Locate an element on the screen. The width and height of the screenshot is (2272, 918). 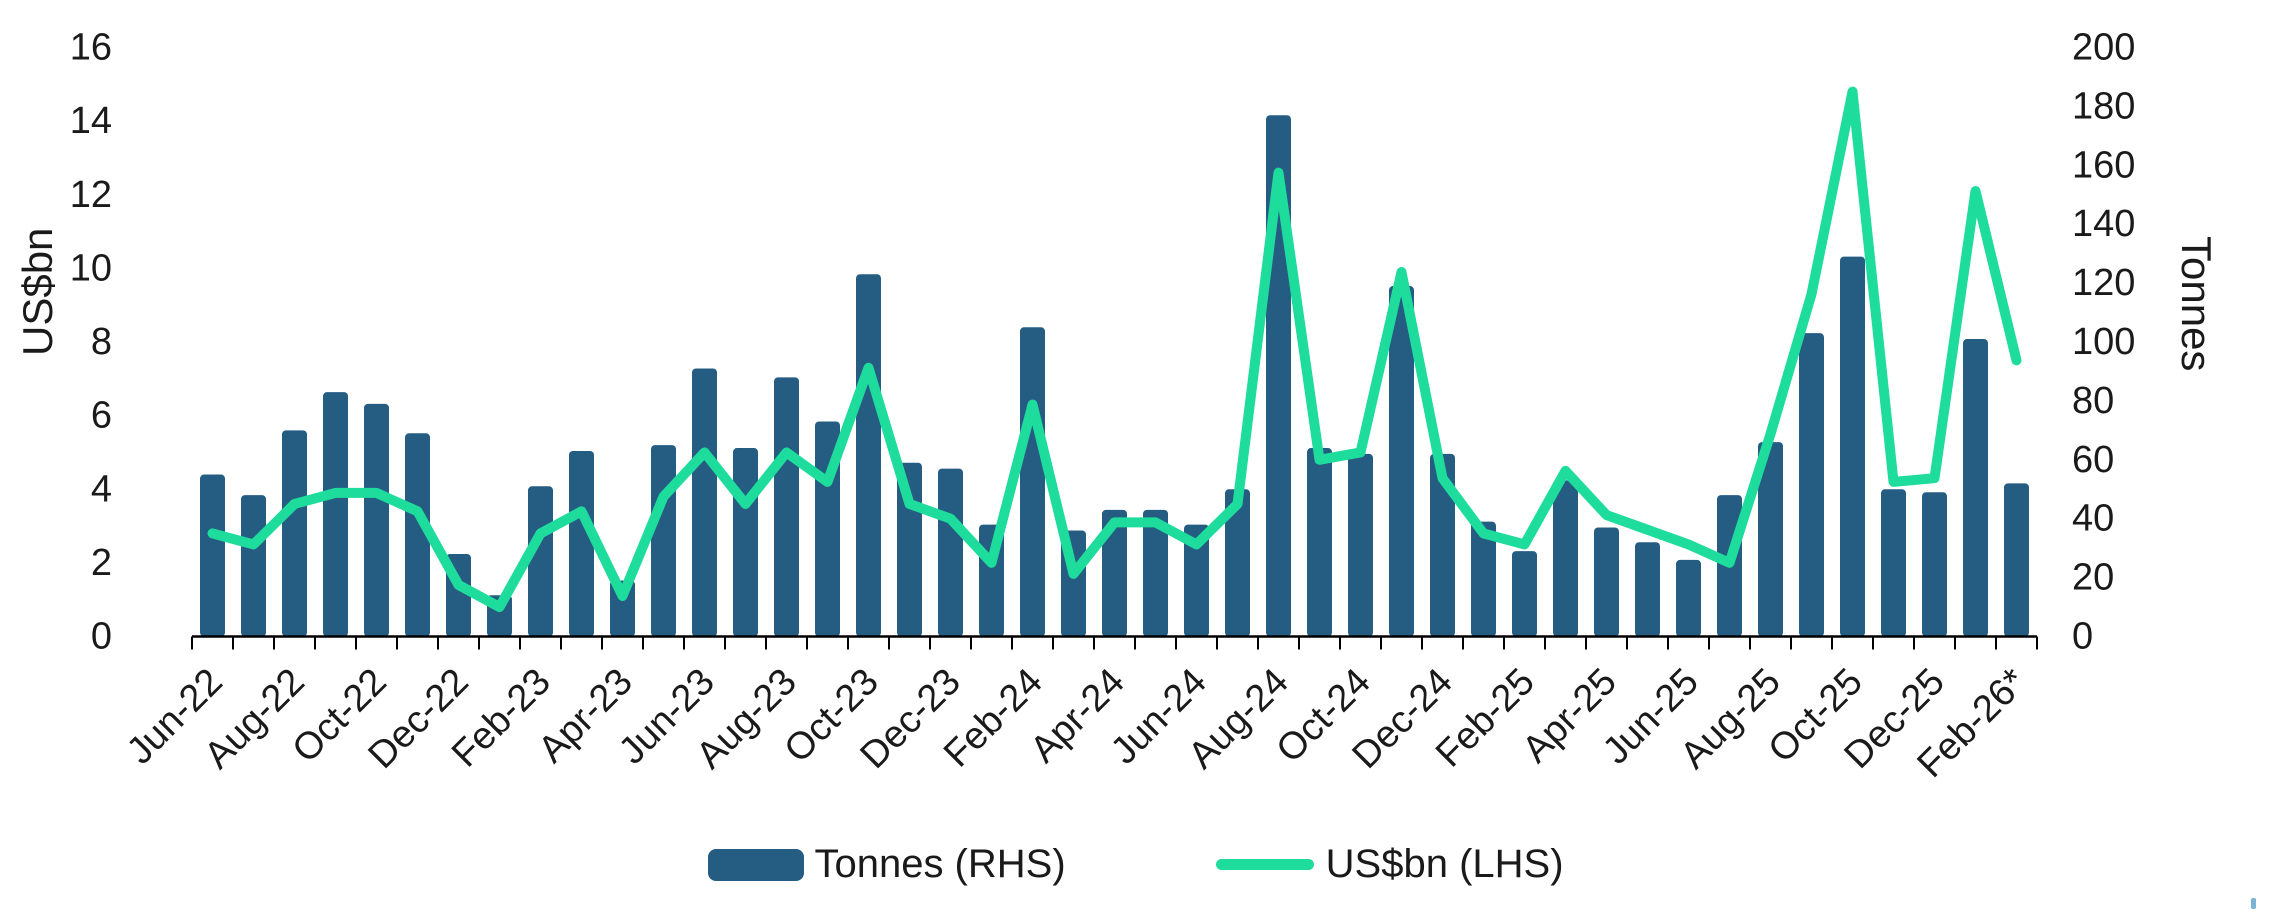
svg-text: 20 is located at coordinates (2093, 578).